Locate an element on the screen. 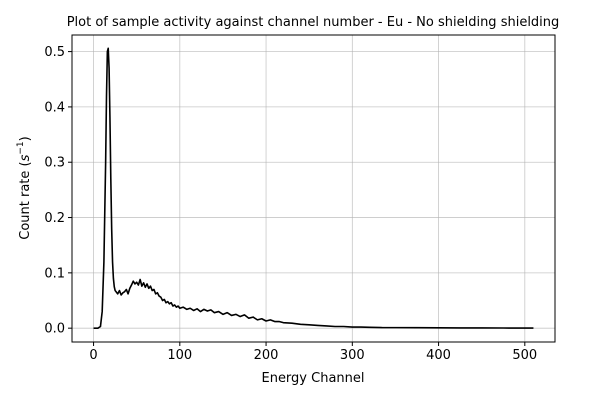  x-tick-label: 0 is located at coordinates (93, 355).